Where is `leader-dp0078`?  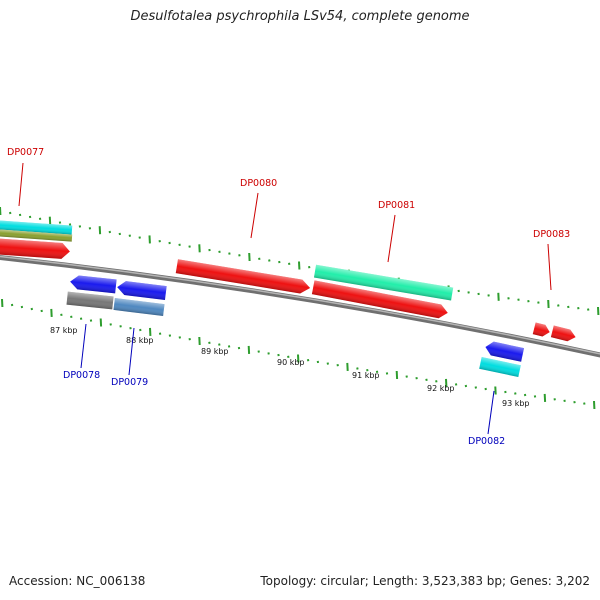
leader-dp0078 is located at coordinates (83, 346).